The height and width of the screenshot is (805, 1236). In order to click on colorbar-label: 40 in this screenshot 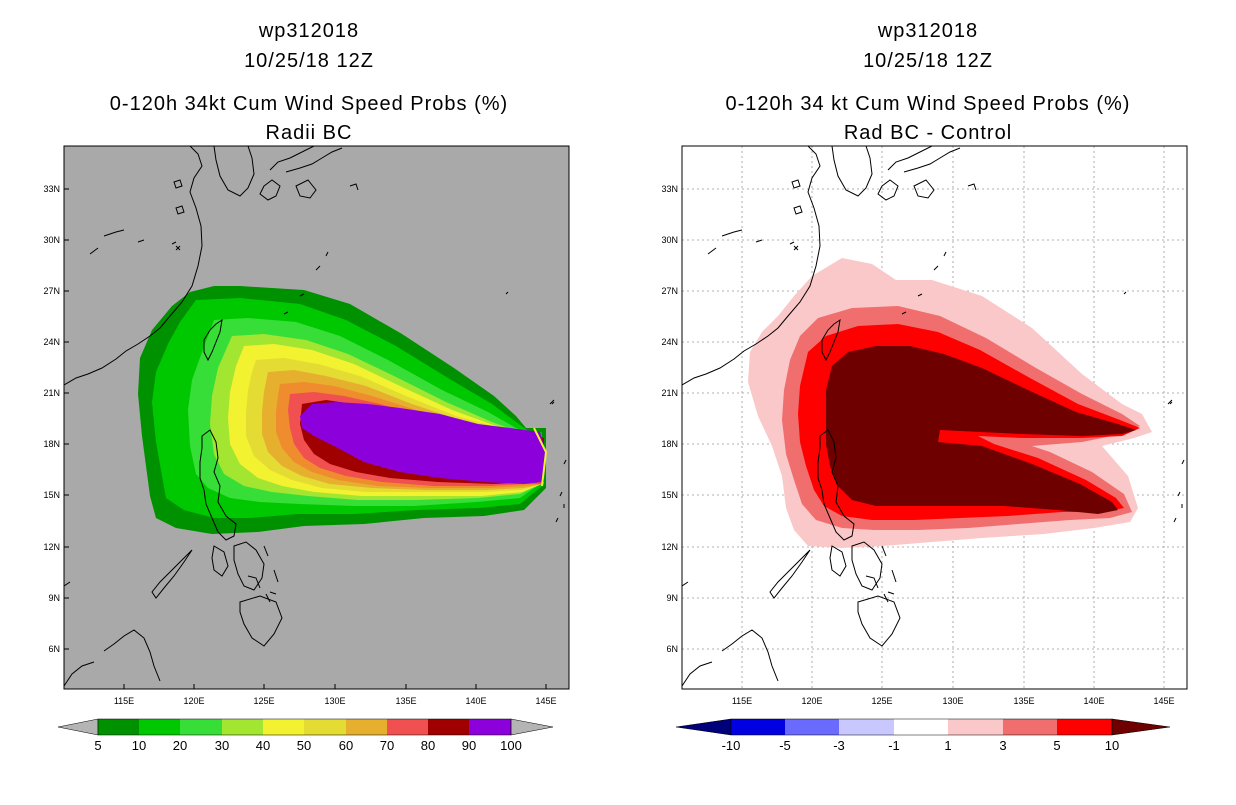, I will do `click(263, 745)`.